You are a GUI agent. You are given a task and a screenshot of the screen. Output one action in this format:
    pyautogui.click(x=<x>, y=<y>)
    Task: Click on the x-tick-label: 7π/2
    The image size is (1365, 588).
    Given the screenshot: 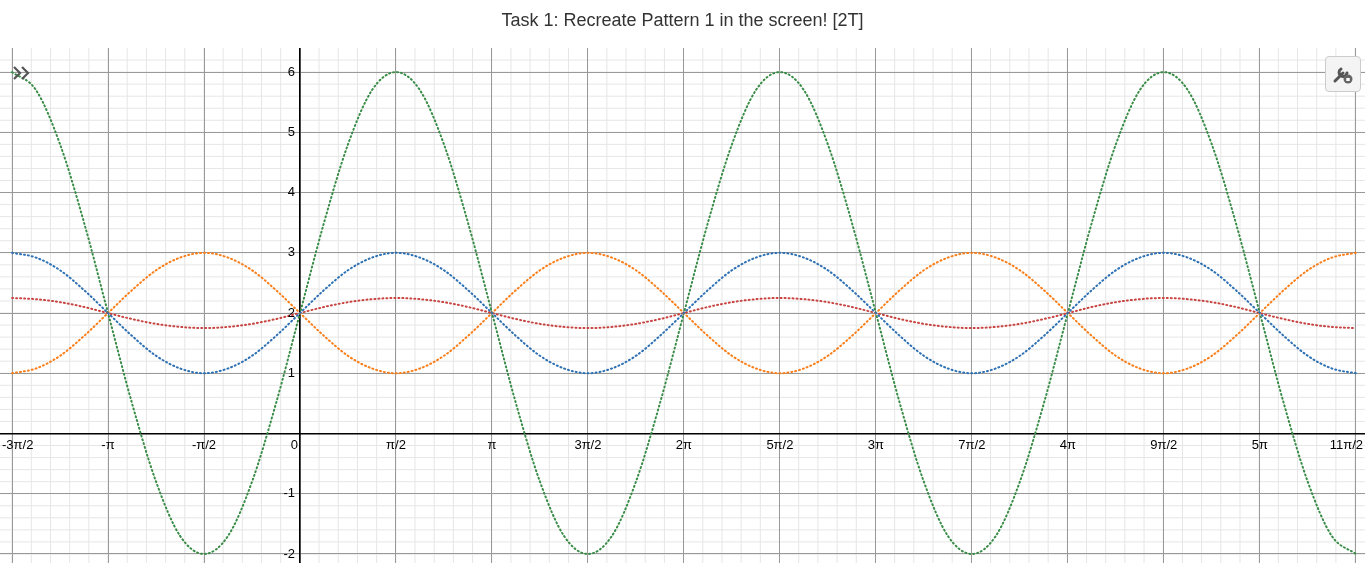 What is the action you would take?
    pyautogui.click(x=972, y=444)
    